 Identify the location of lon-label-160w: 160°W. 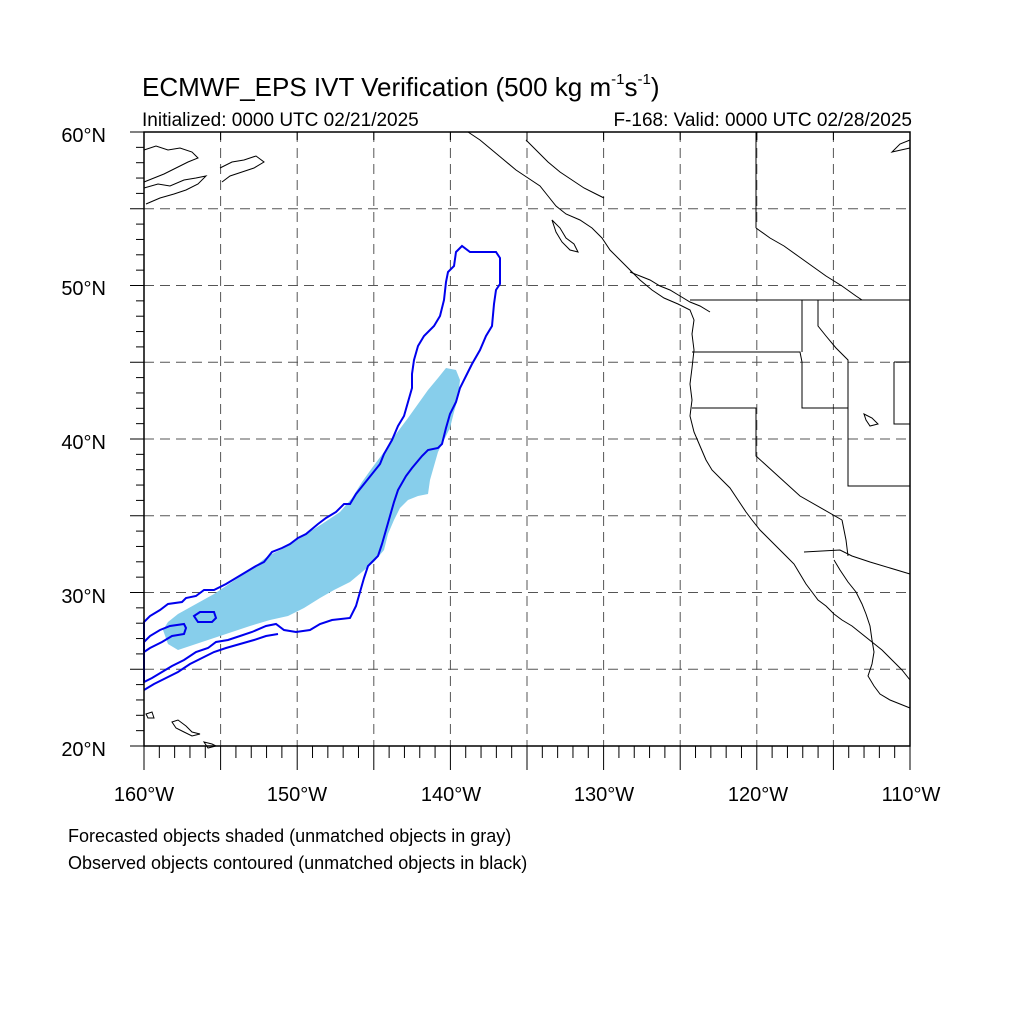
(144, 795).